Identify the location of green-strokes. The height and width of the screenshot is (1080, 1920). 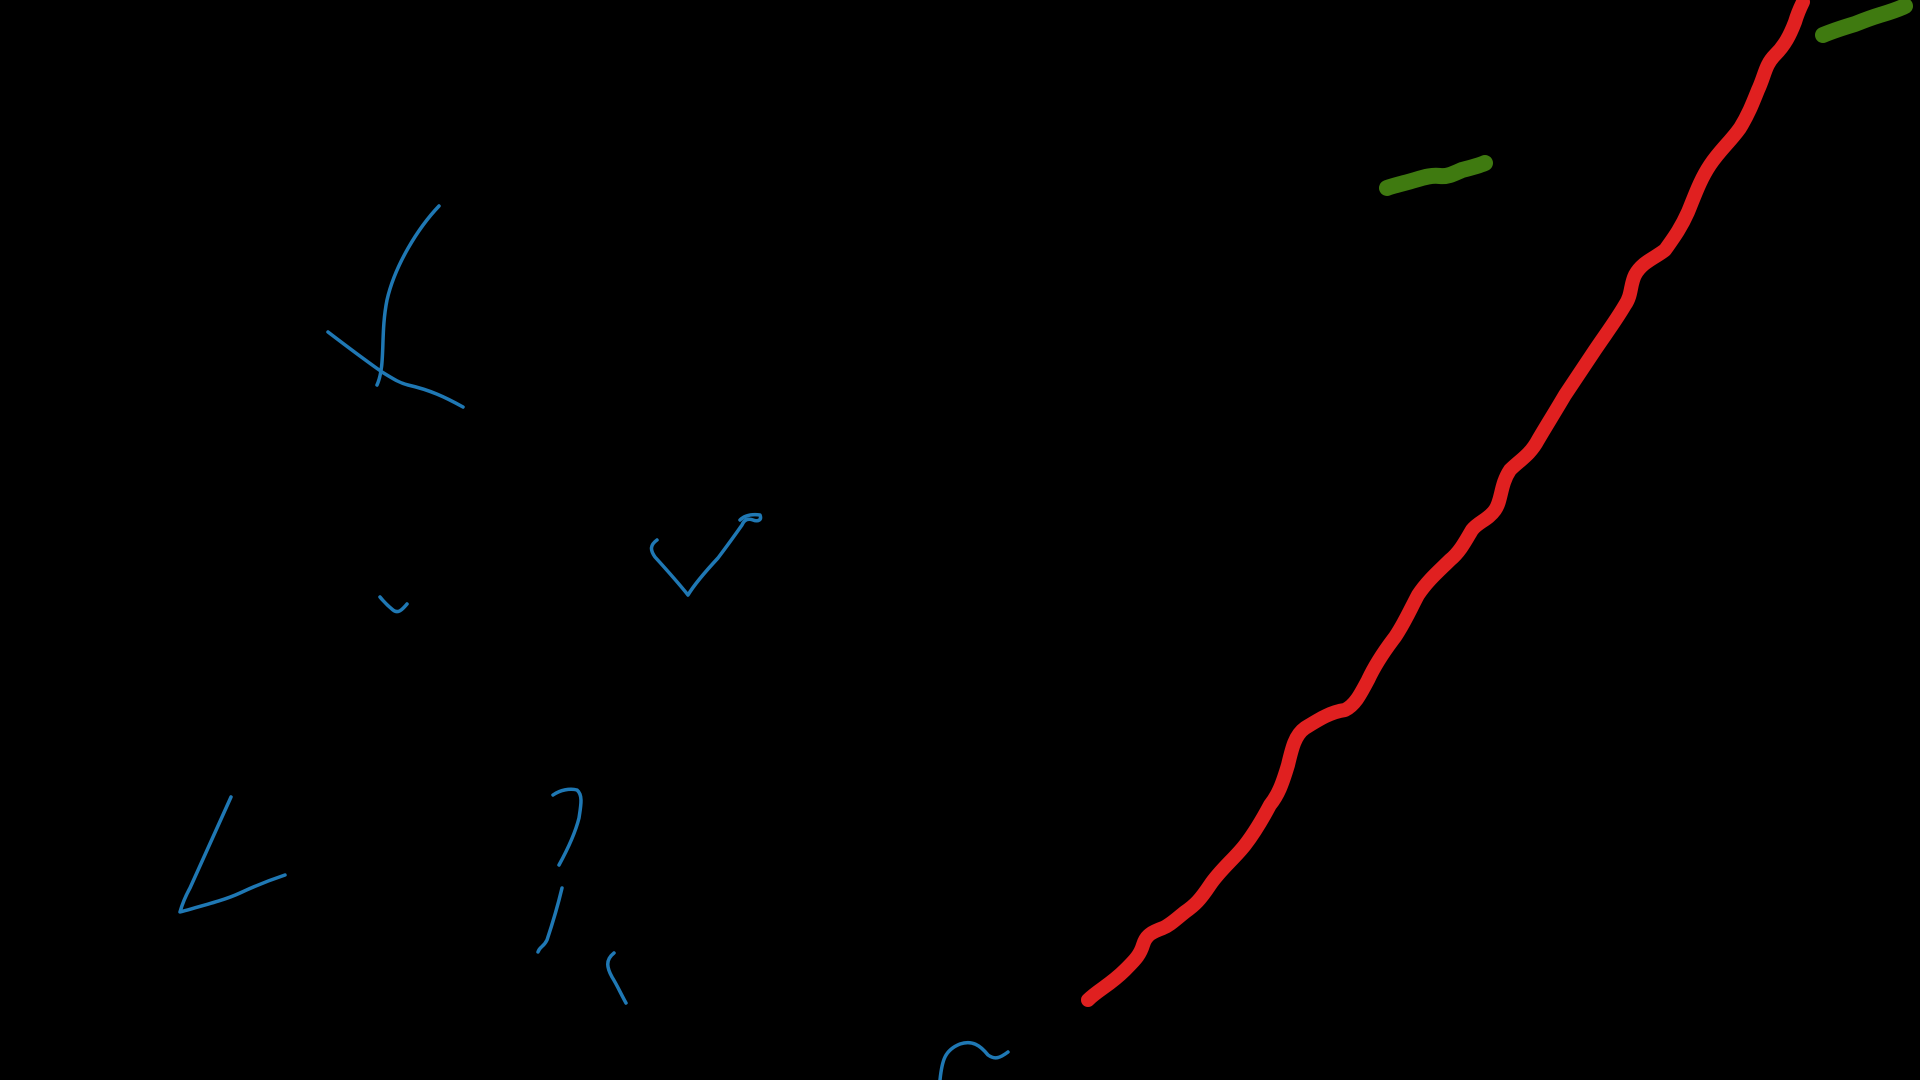
(1646, 98).